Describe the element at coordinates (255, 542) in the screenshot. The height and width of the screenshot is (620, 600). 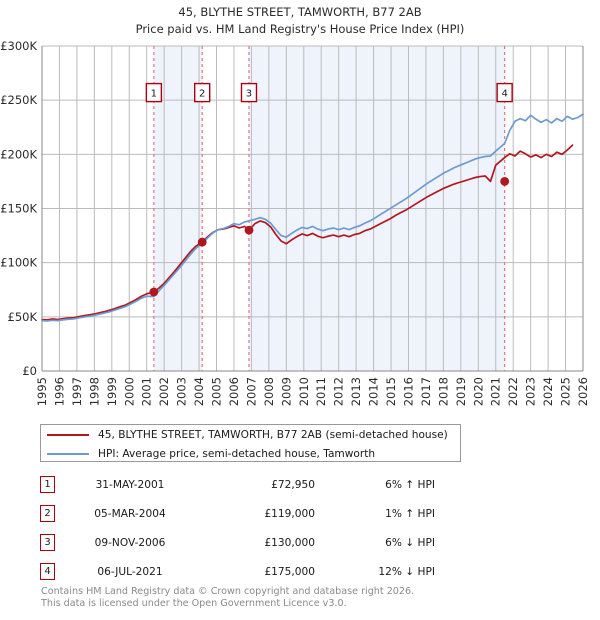
I see `table-row: 3 09-NOV-2006 £130,000 6% ↓ HPI` at that location.